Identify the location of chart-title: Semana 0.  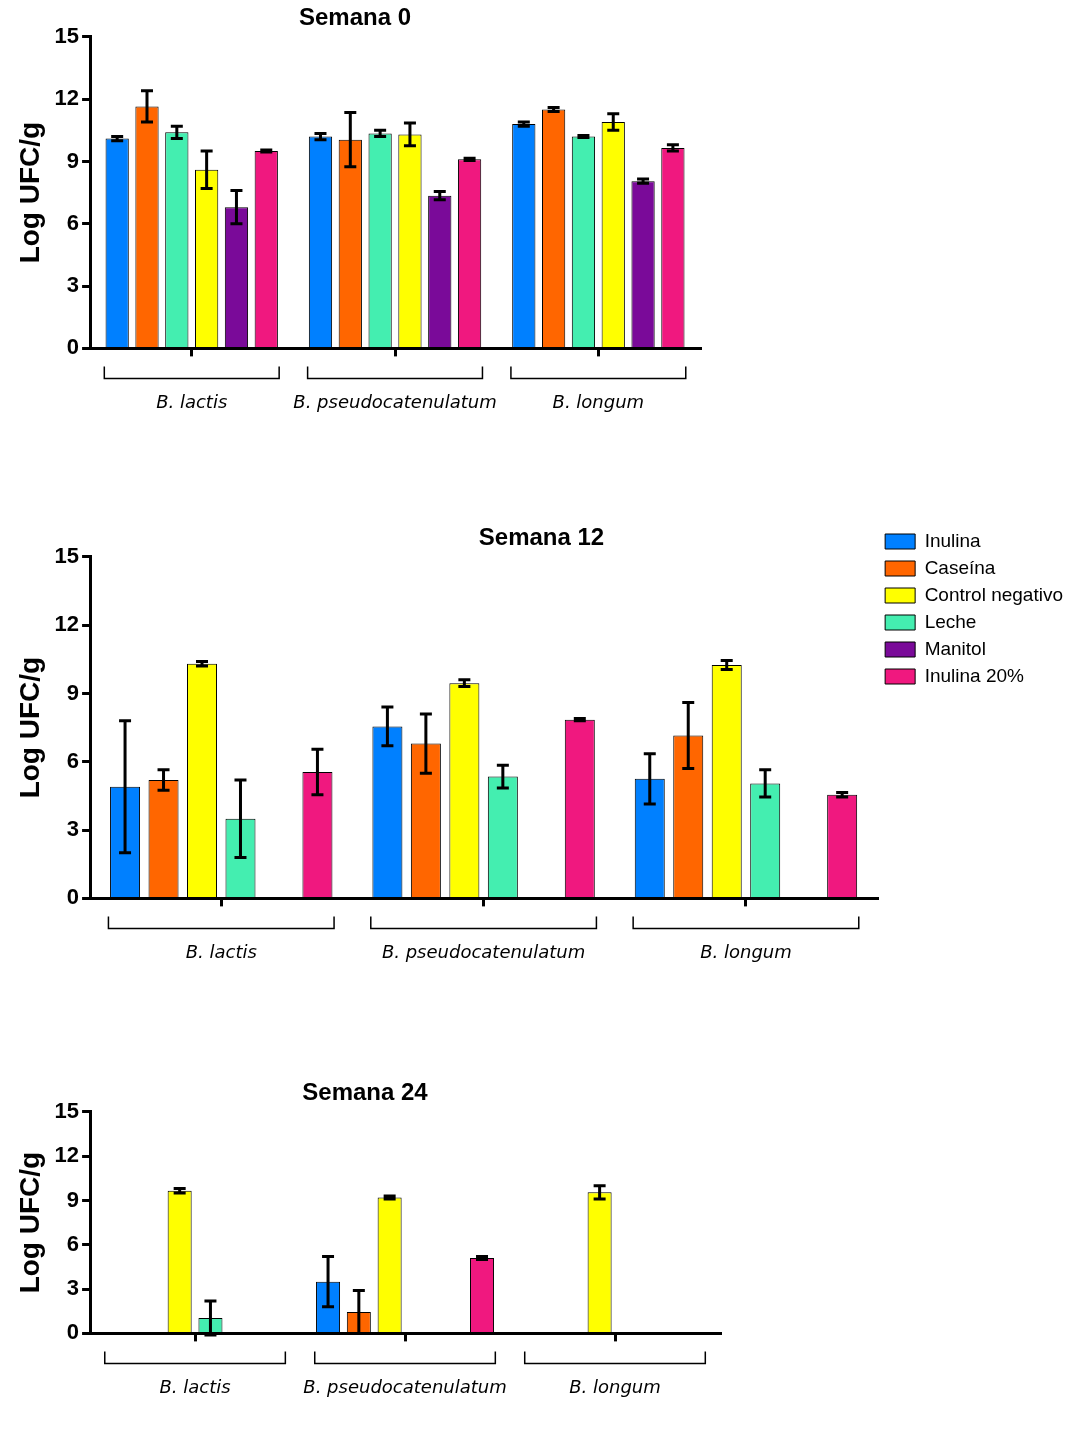
(355, 17).